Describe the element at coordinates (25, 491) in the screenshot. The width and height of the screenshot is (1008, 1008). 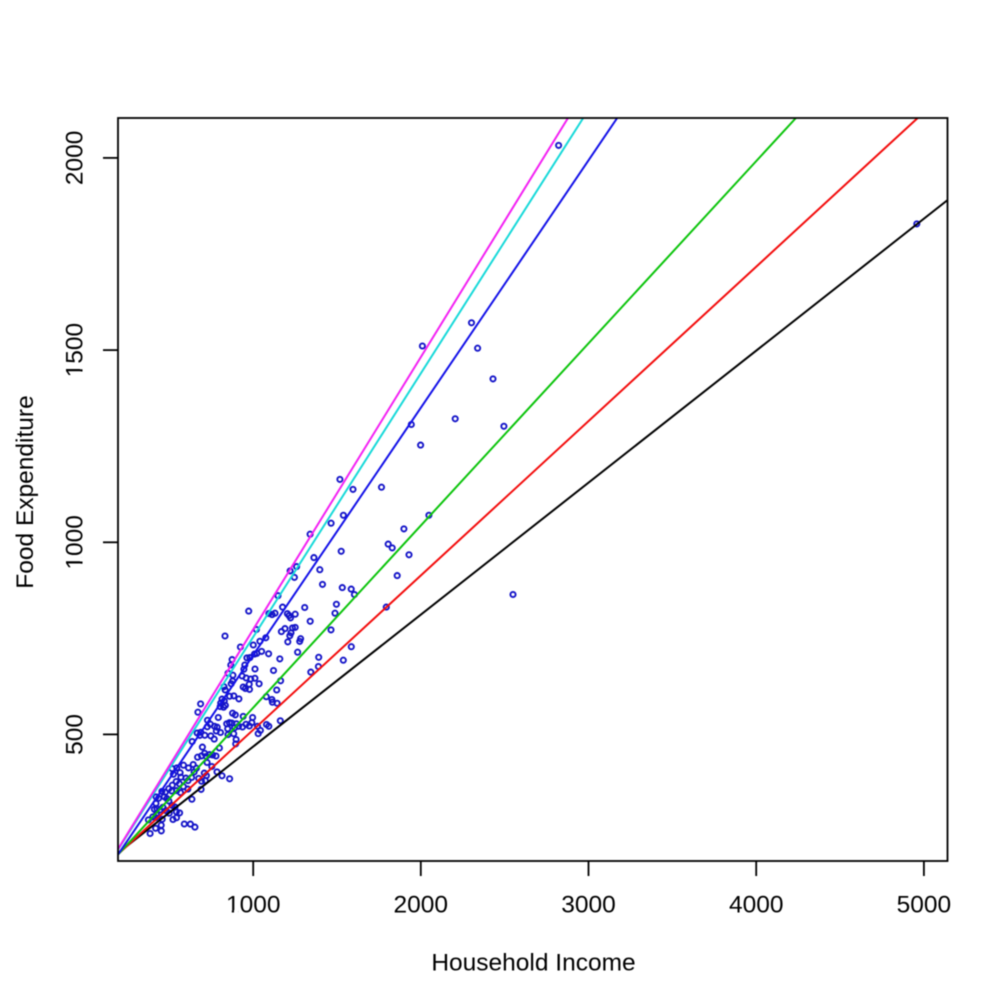
I see `svg-text: Food Expenditure` at that location.